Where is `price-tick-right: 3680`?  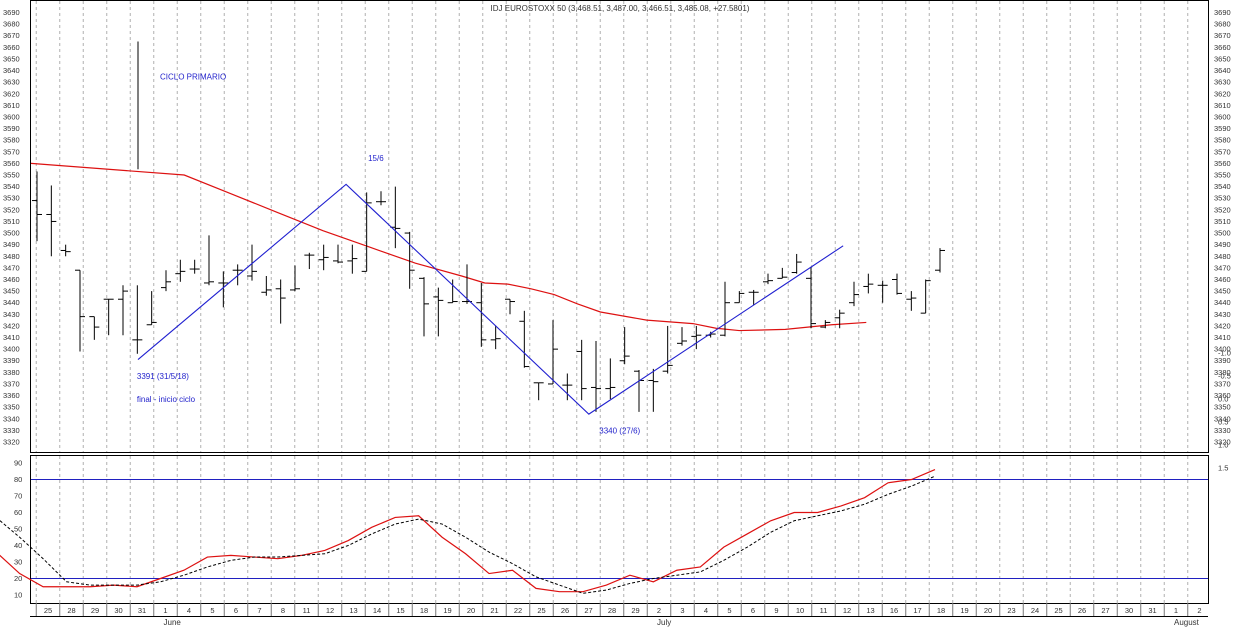
price-tick-right: 3680 is located at coordinates (1222, 24).